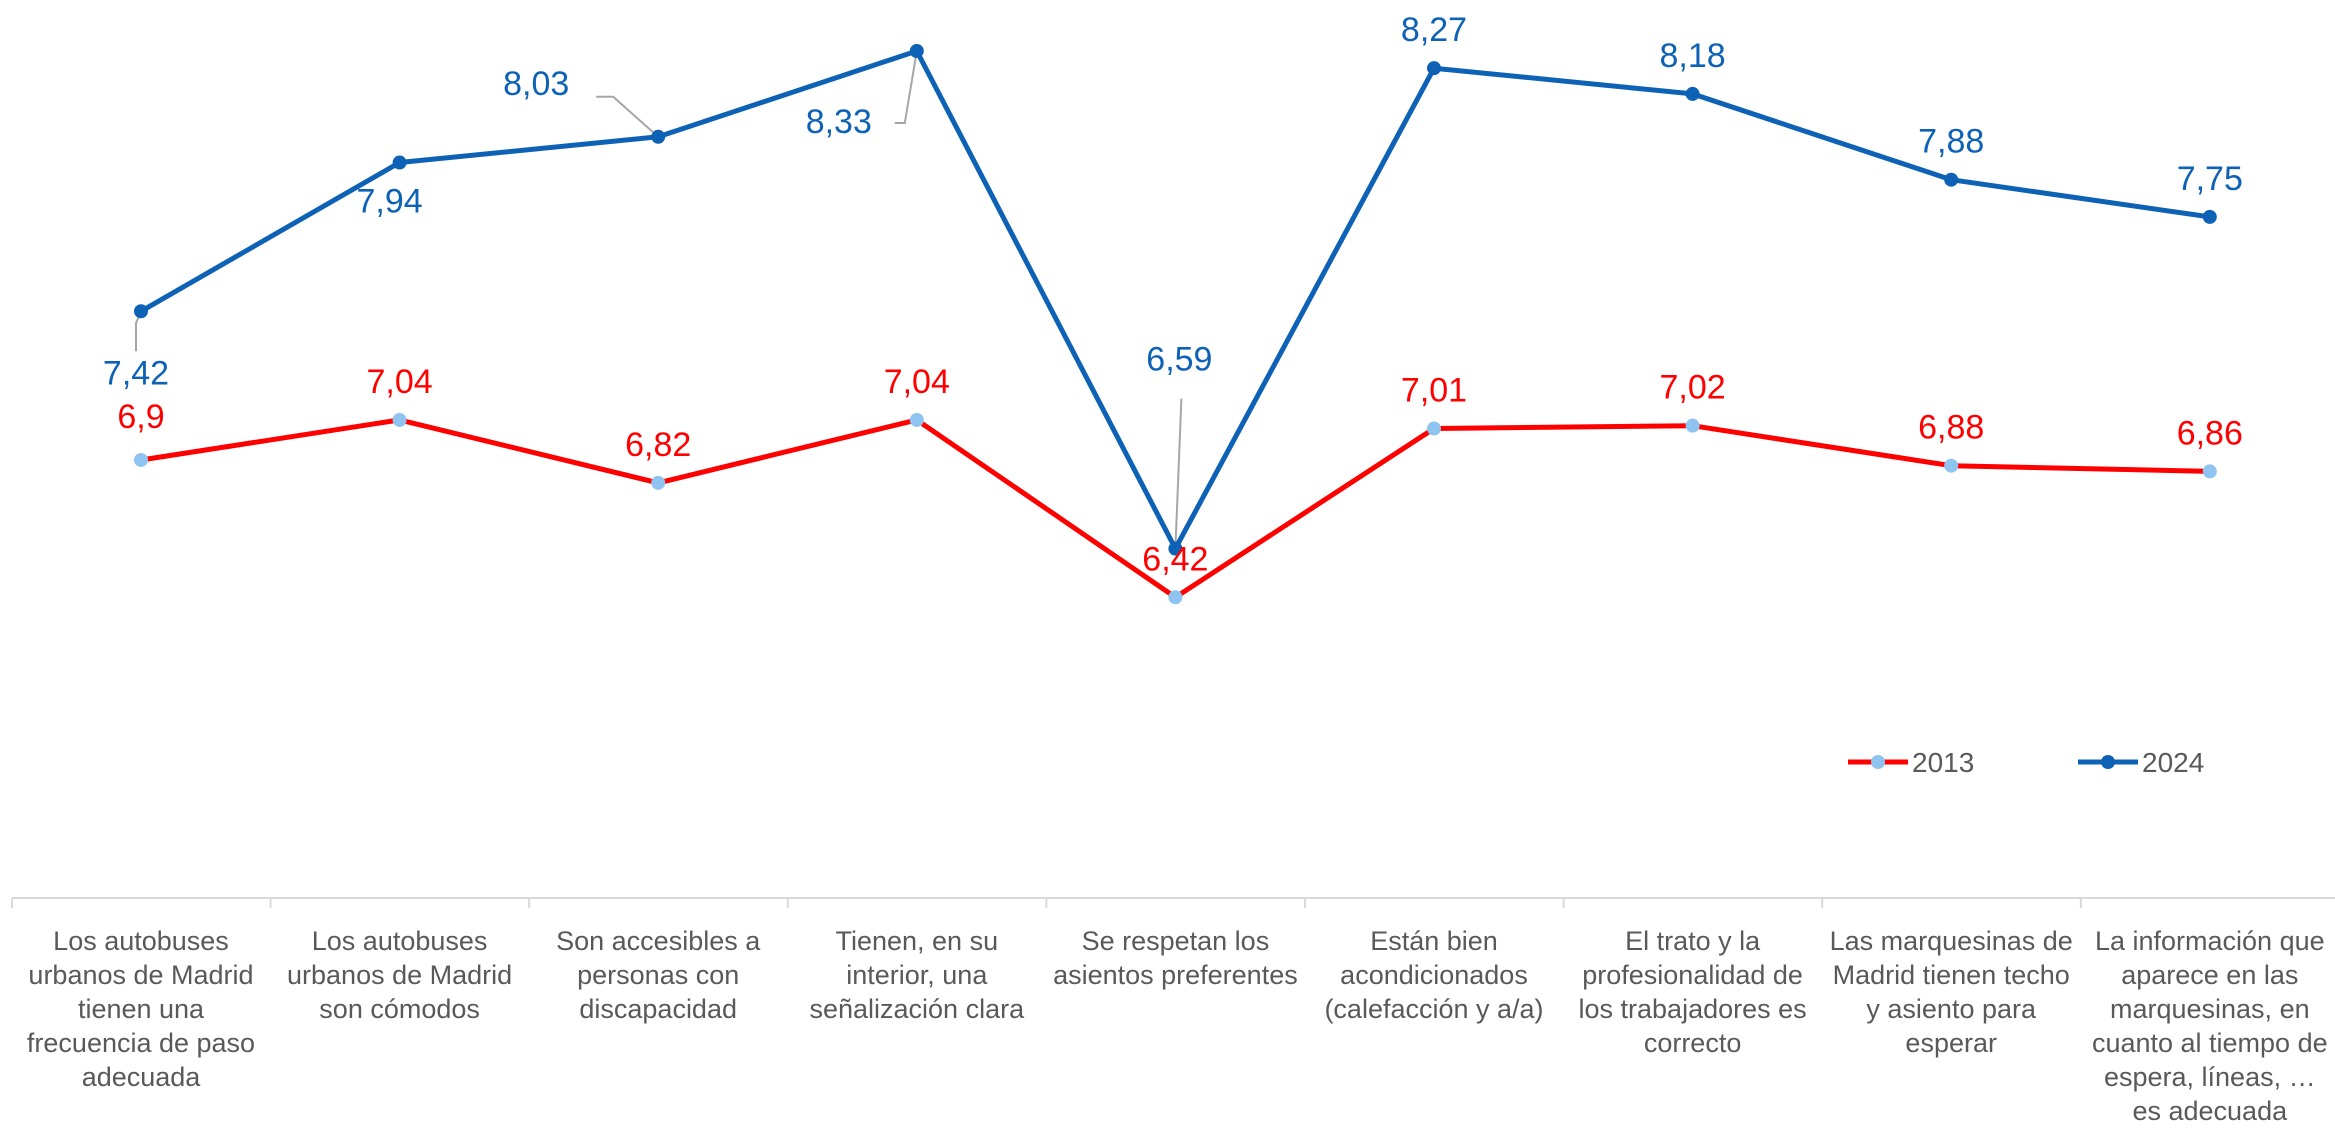 The width and height of the screenshot is (2335, 1128). I want to click on category-label: Se respetan los asientos preferentes, so click(1175, 958).